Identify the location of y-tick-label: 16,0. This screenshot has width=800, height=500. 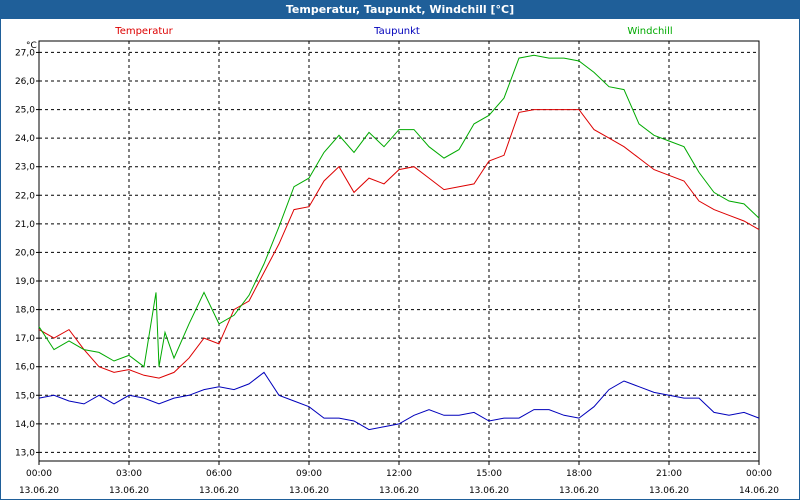
(25, 368).